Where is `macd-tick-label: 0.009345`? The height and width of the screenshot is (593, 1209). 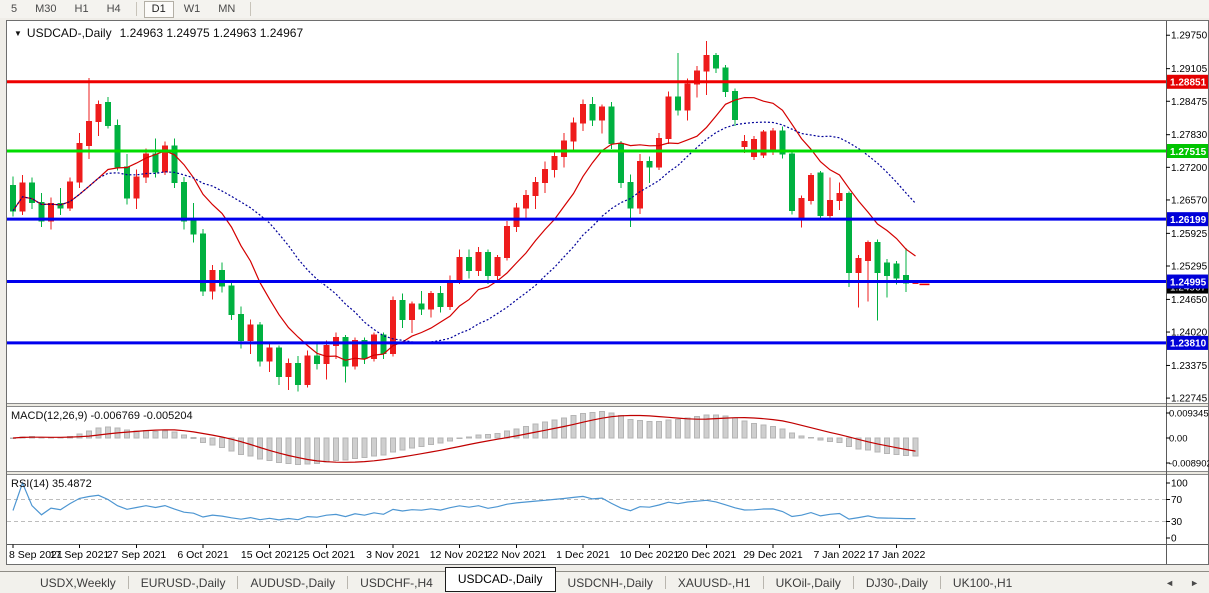
macd-tick-label: 0.009345 is located at coordinates (1189, 414).